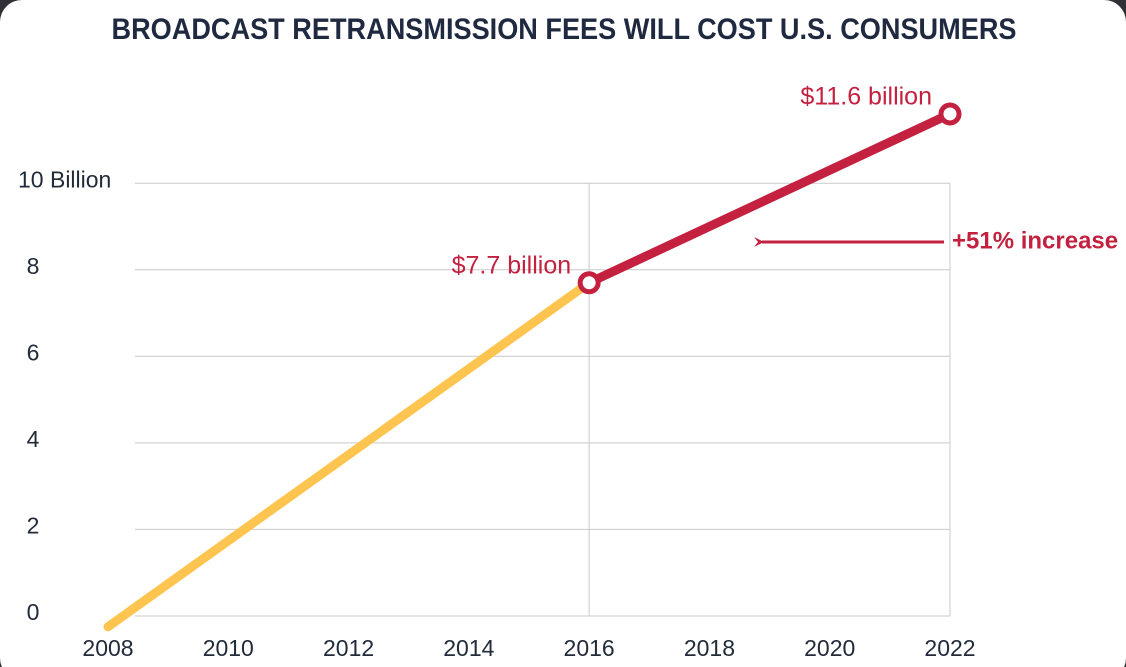 The width and height of the screenshot is (1126, 667). Describe the element at coordinates (33, 612) in the screenshot. I see `y-tick-label: 0` at that location.